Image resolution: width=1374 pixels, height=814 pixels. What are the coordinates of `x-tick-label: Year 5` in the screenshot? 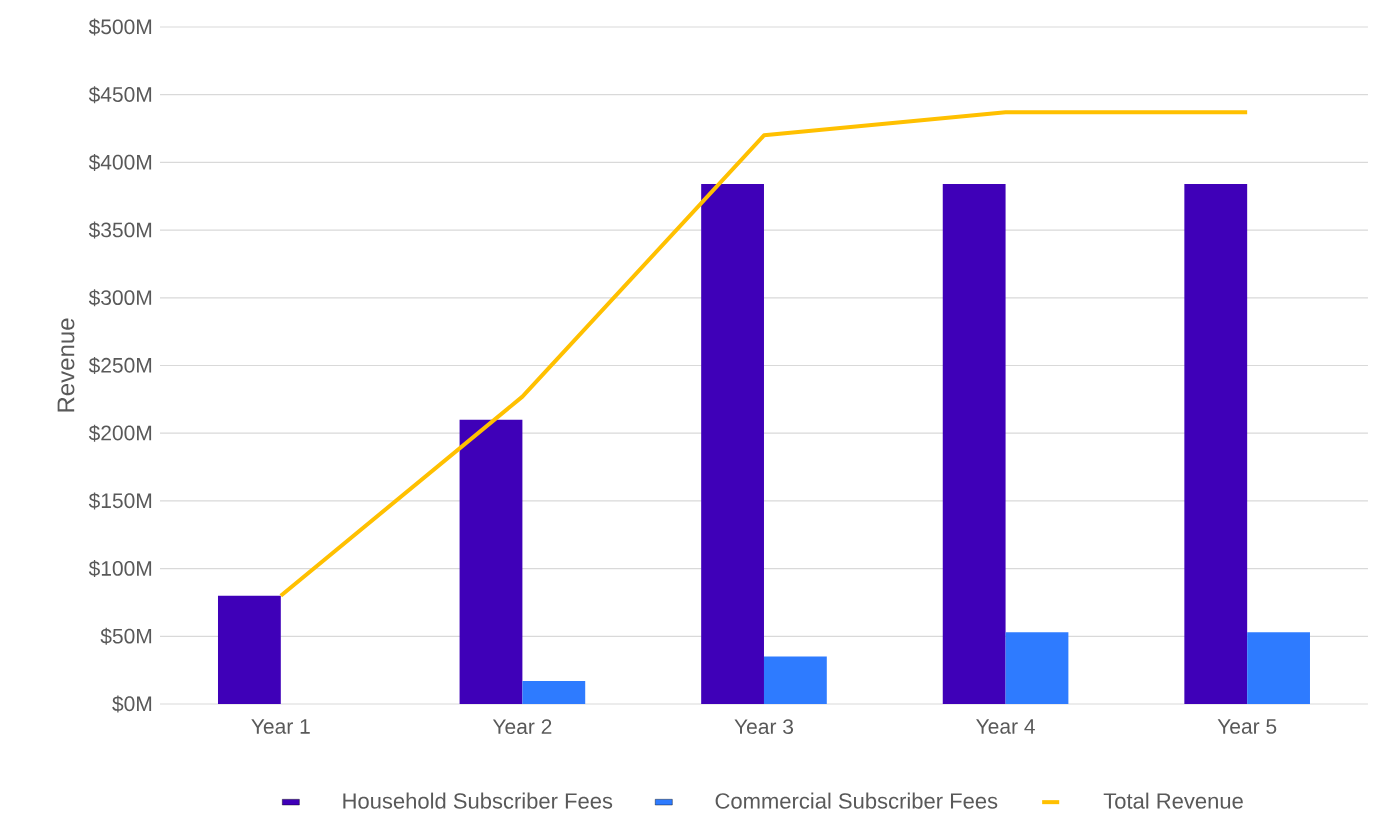 It's located at (1247, 726).